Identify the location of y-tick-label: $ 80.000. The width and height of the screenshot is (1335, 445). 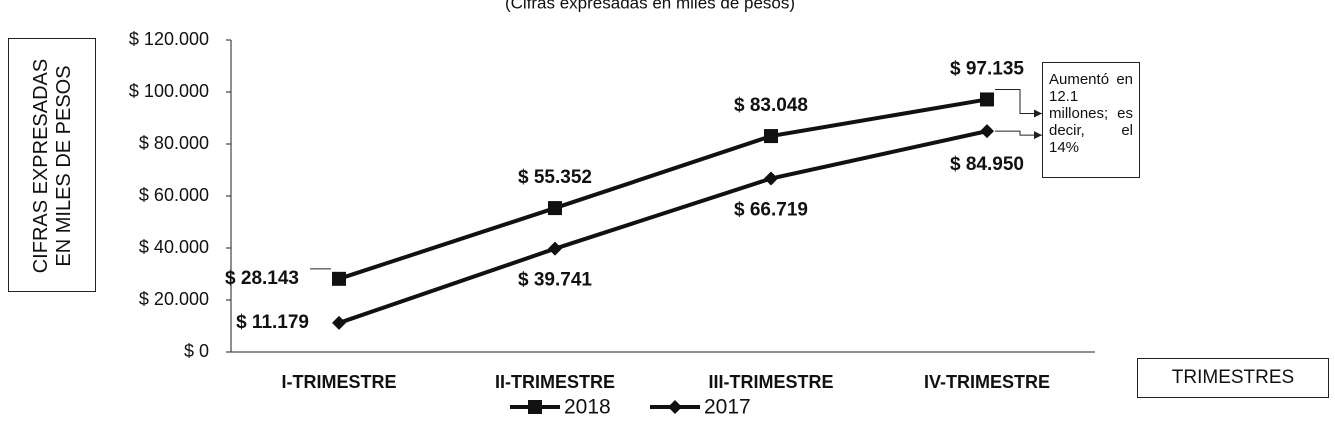
(174, 143).